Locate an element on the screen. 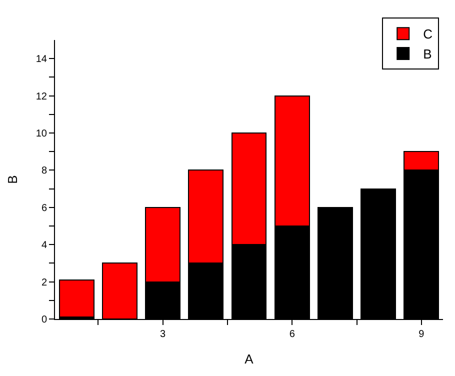 This screenshot has height=376, width=455. x-tick-label: 3 is located at coordinates (163, 334).